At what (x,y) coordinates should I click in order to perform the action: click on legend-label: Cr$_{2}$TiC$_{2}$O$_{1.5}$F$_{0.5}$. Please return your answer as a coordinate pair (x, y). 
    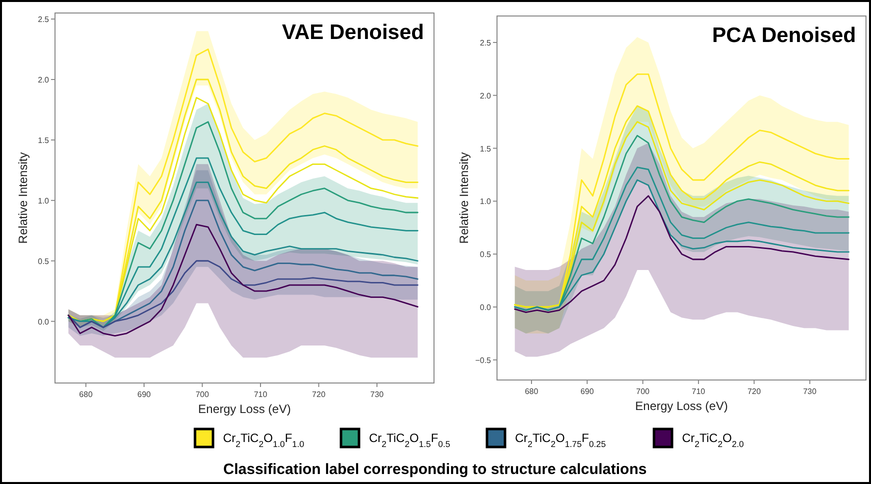
    Looking at the image, I should click on (409, 440).